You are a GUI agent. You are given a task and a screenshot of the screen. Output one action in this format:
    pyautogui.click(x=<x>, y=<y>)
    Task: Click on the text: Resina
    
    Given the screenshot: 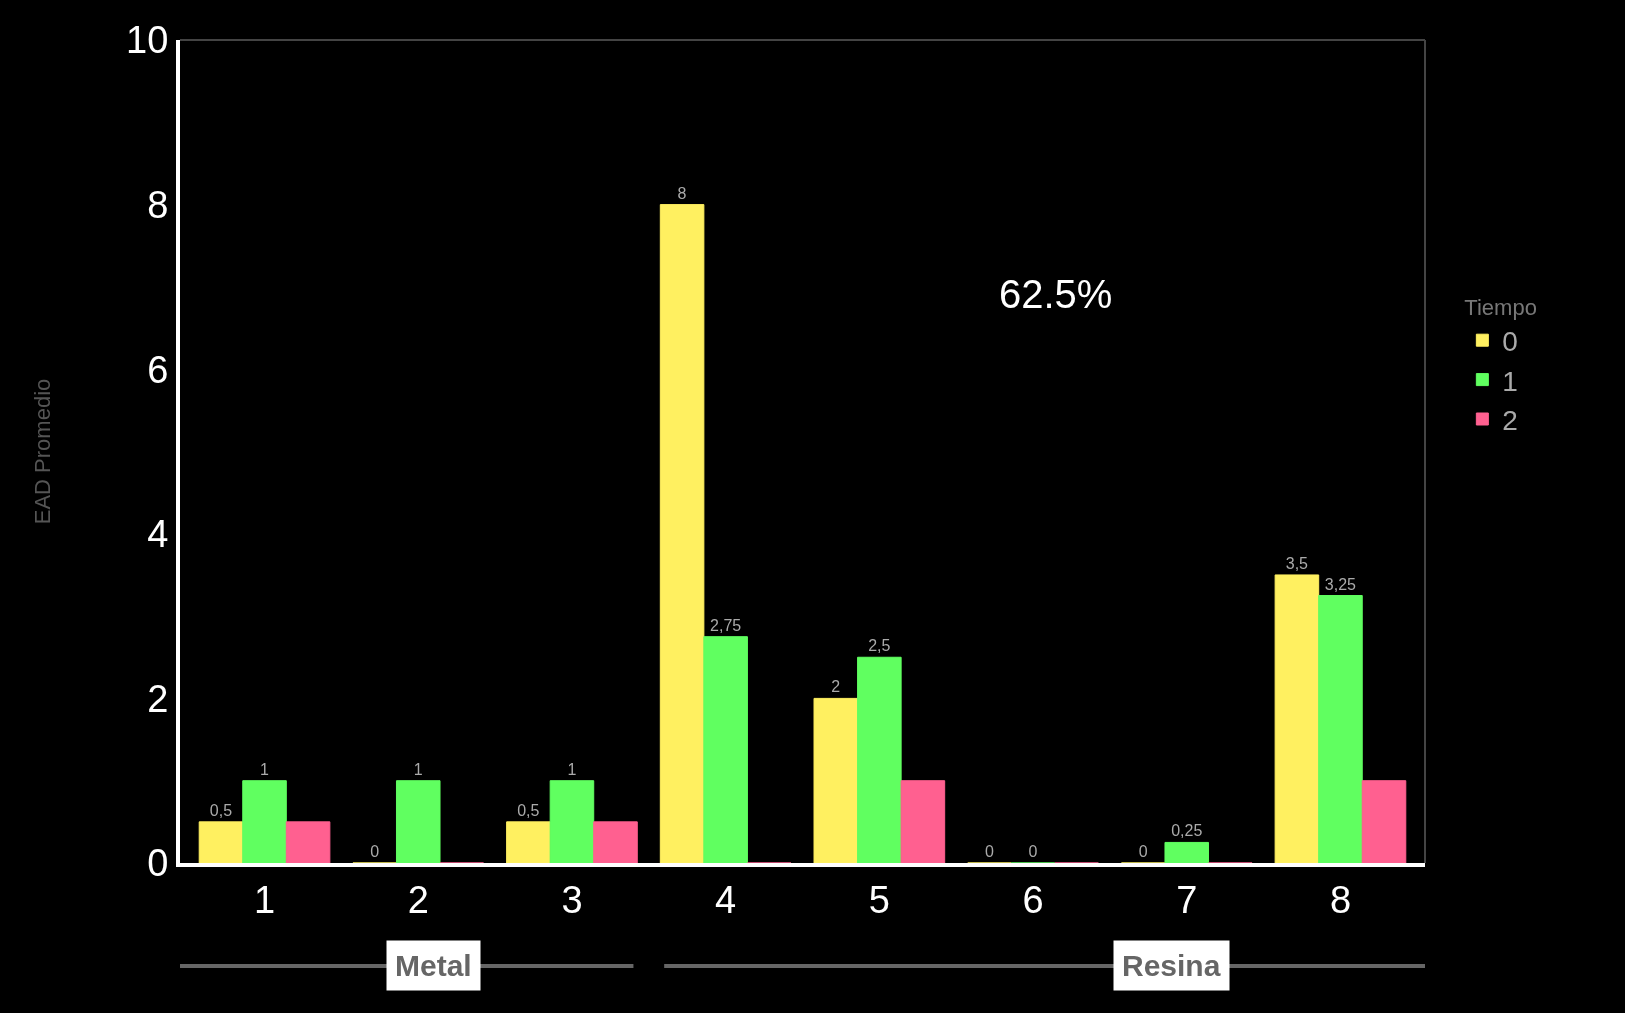 What is the action you would take?
    pyautogui.click(x=1171, y=965)
    